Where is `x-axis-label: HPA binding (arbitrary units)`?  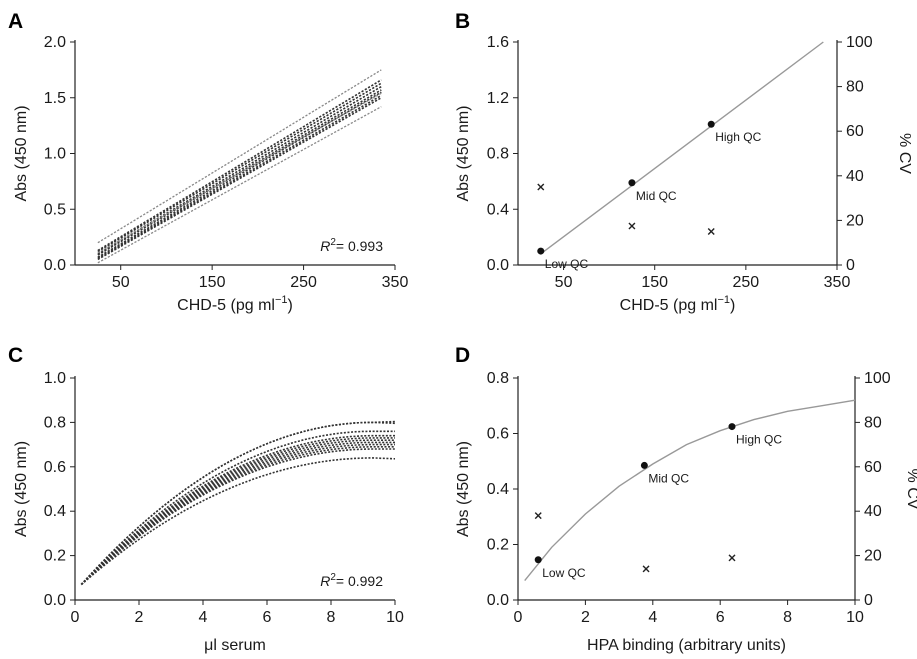 x-axis-label: HPA binding (arbitrary units) is located at coordinates (686, 645).